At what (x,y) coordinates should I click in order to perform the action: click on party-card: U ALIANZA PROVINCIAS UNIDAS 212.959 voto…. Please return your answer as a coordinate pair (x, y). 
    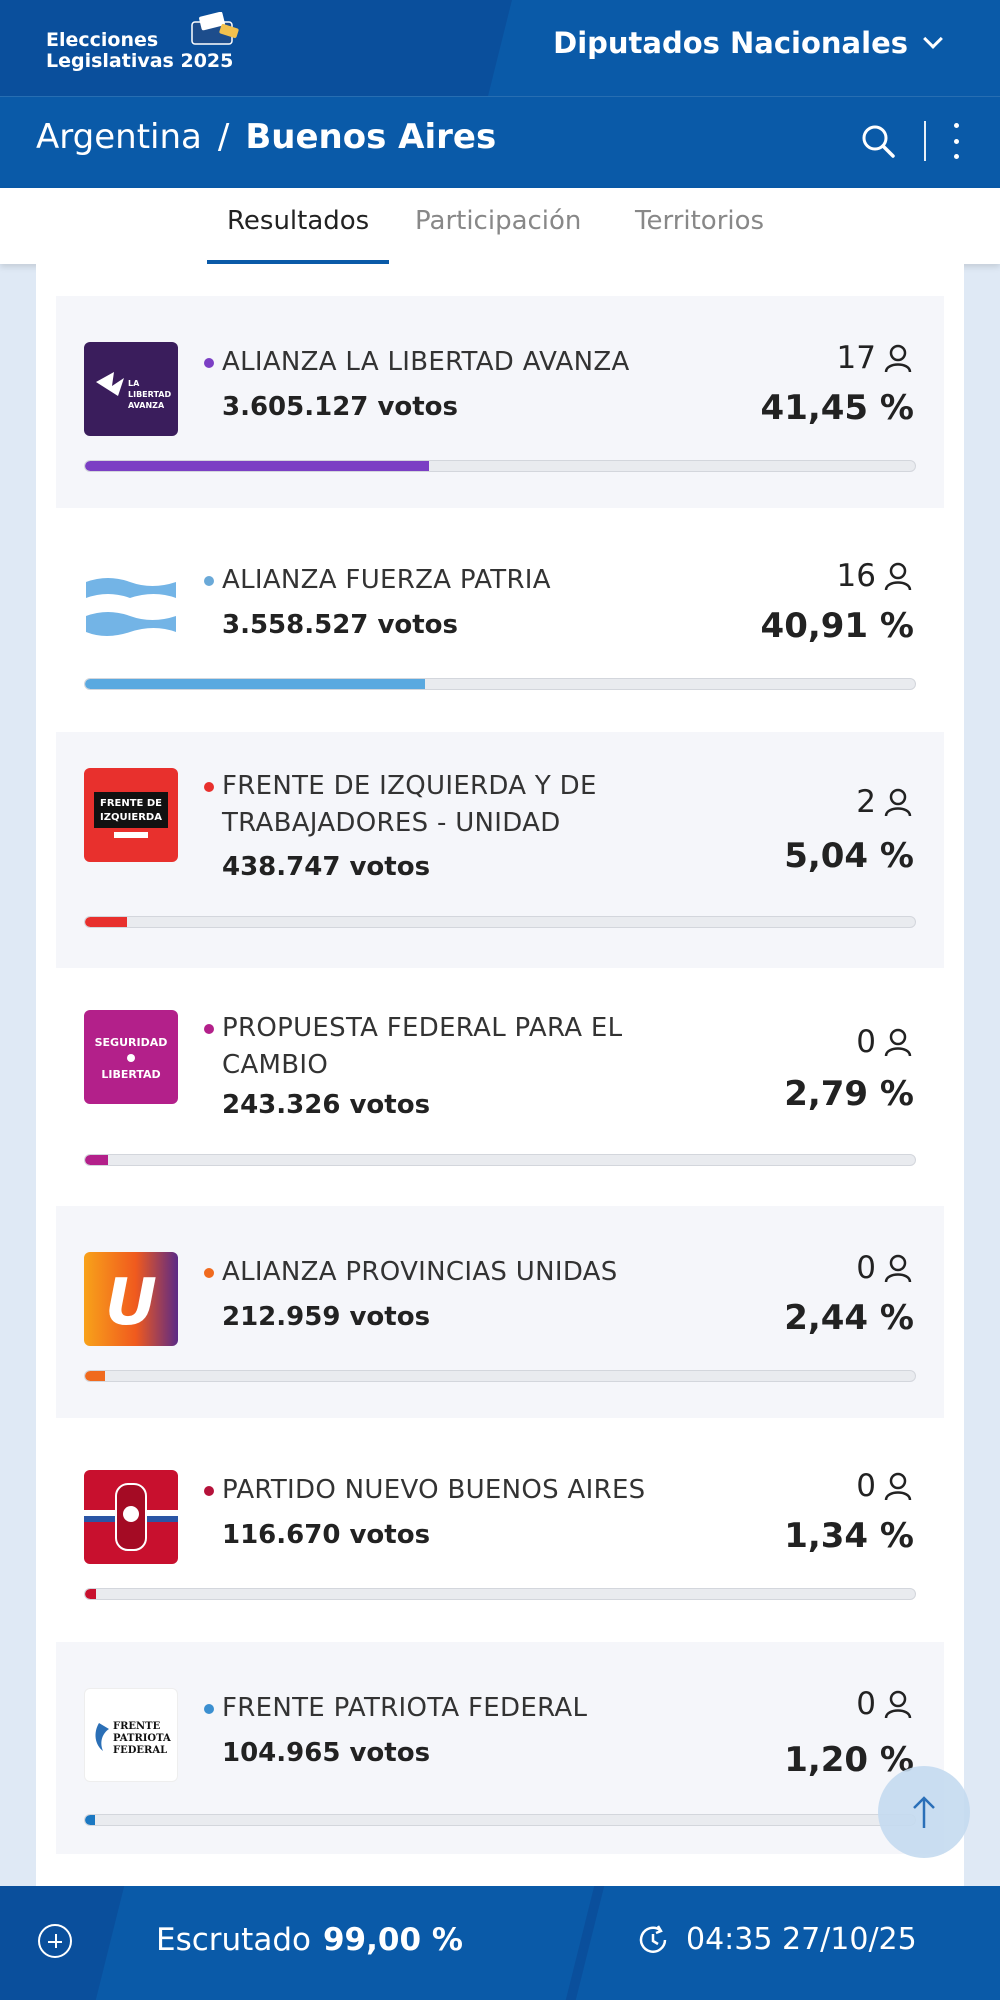
    Looking at the image, I should click on (500, 1312).